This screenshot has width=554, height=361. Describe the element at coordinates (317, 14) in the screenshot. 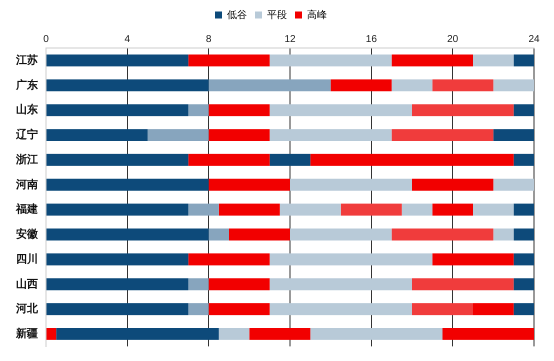

I see `legend-label: 高峰` at that location.